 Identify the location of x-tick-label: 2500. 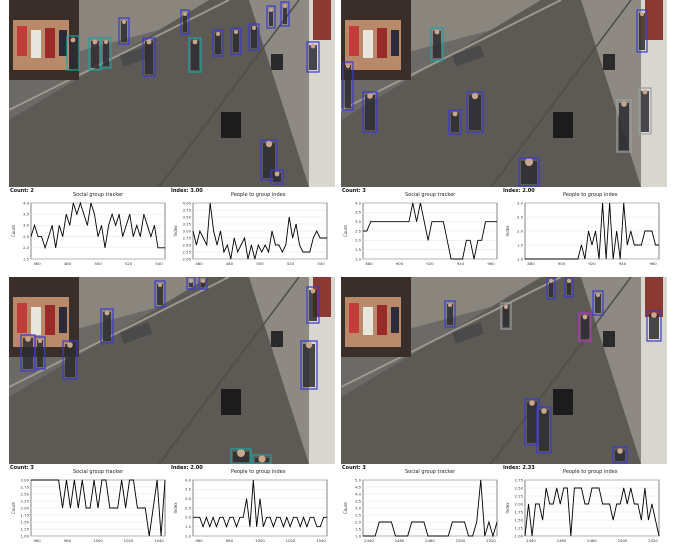
(461, 540).